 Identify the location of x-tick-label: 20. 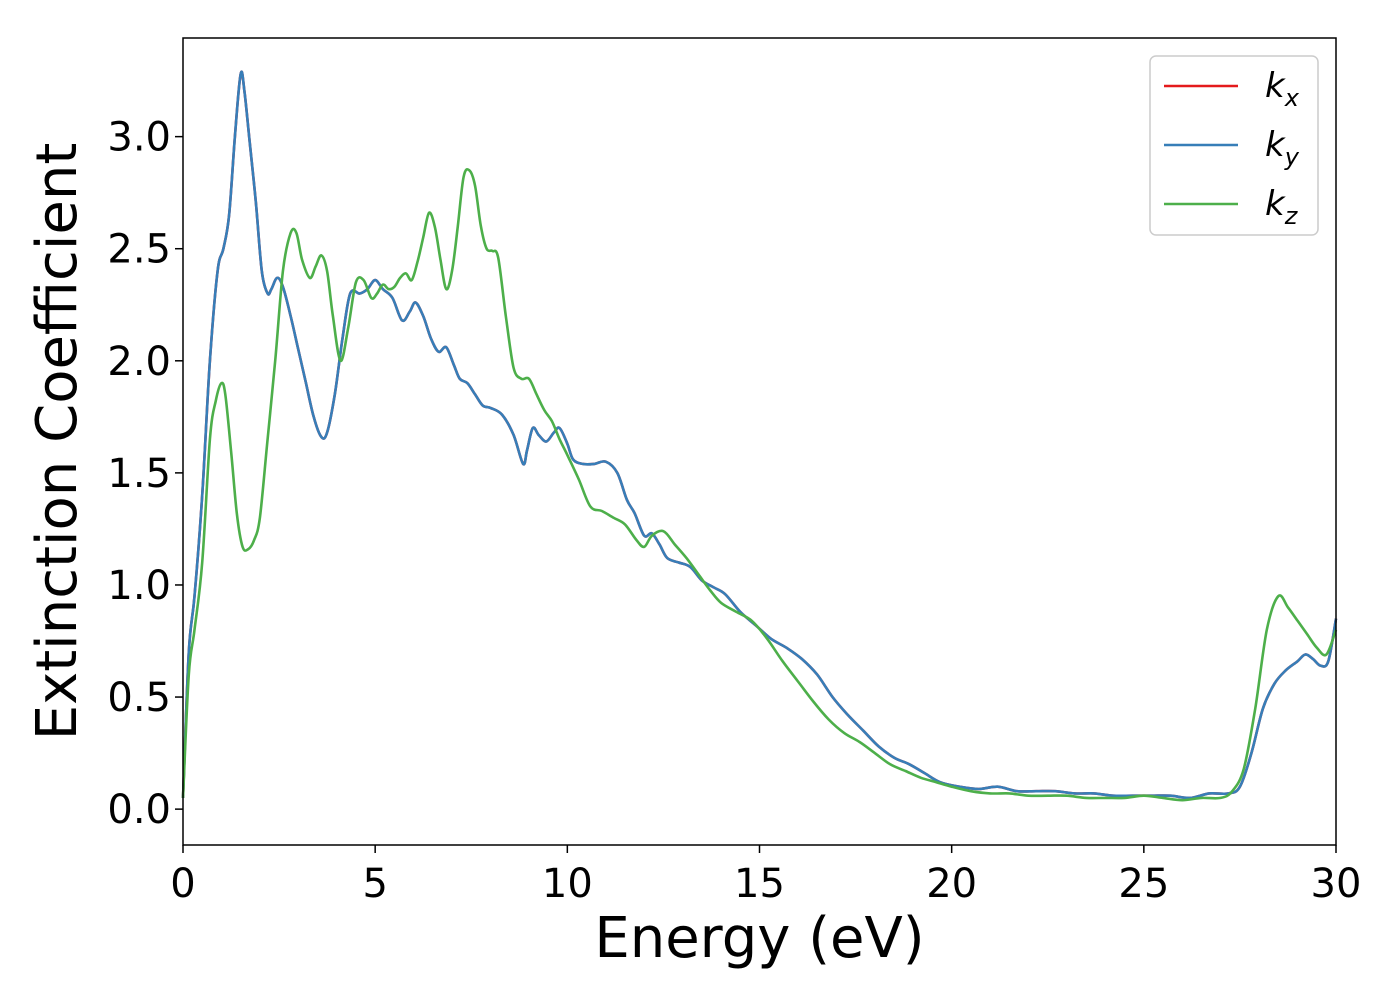
(951, 884).